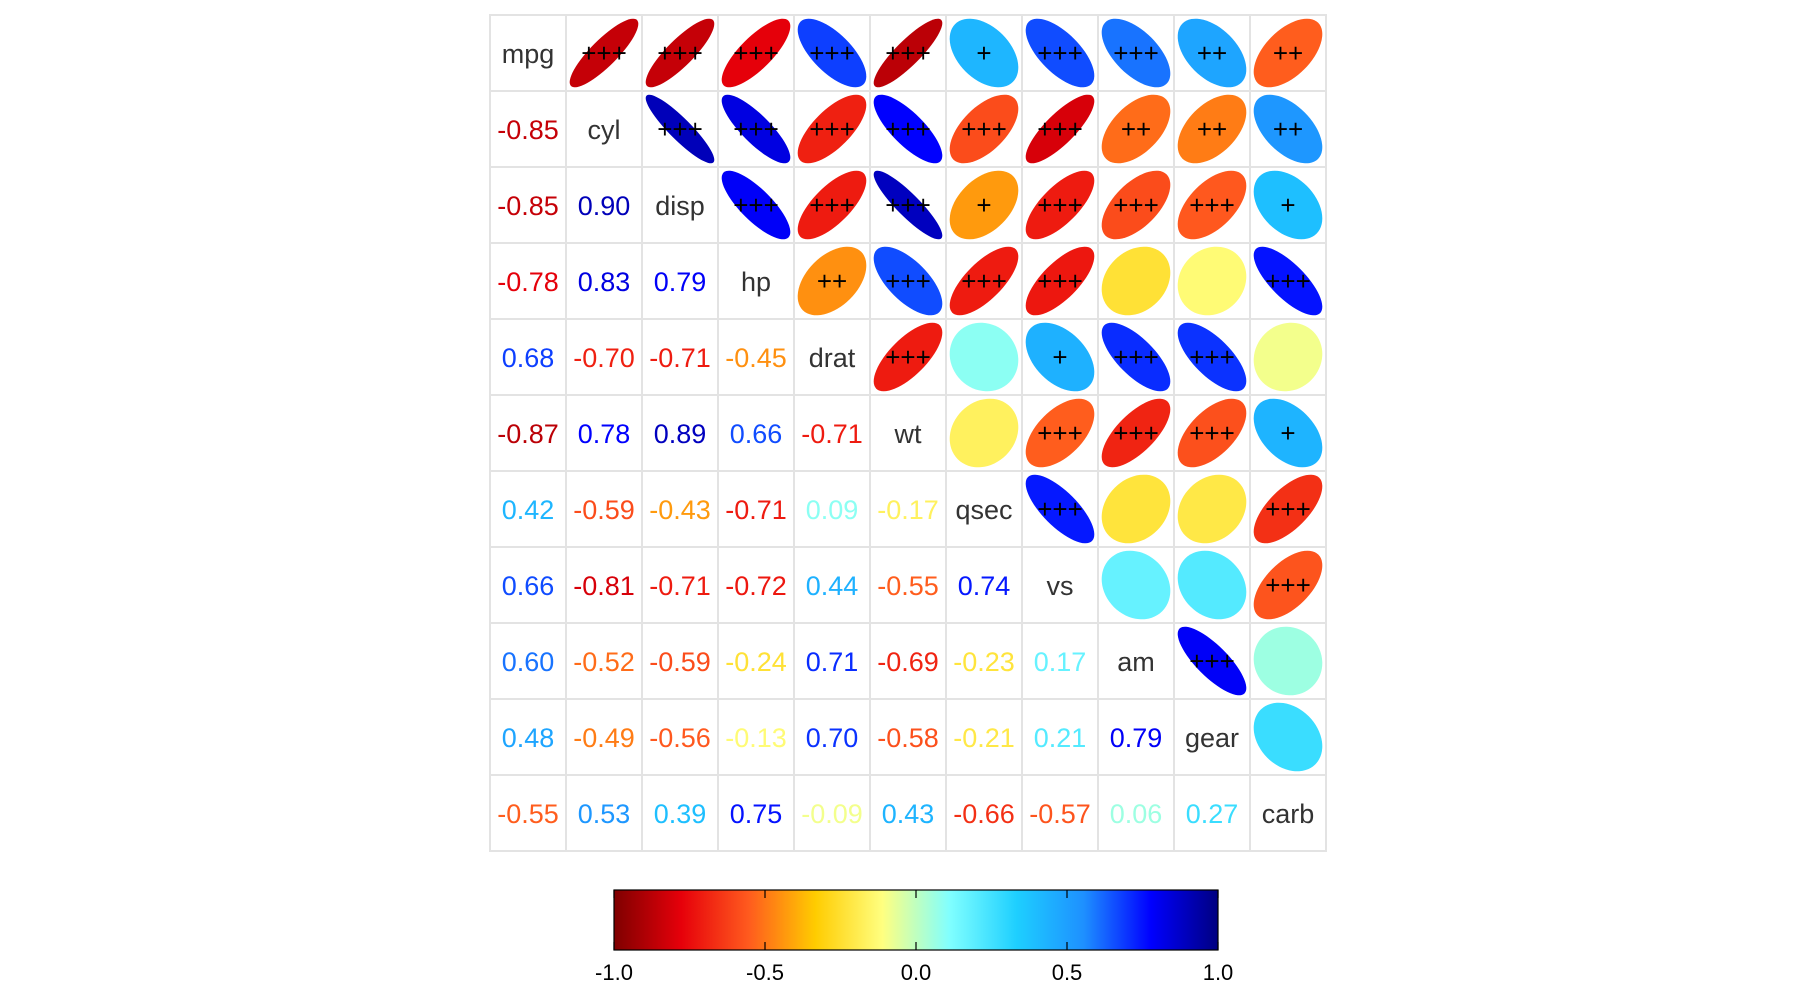 The width and height of the screenshot is (1800, 1000). I want to click on diagonal-label: disp, so click(680, 206).